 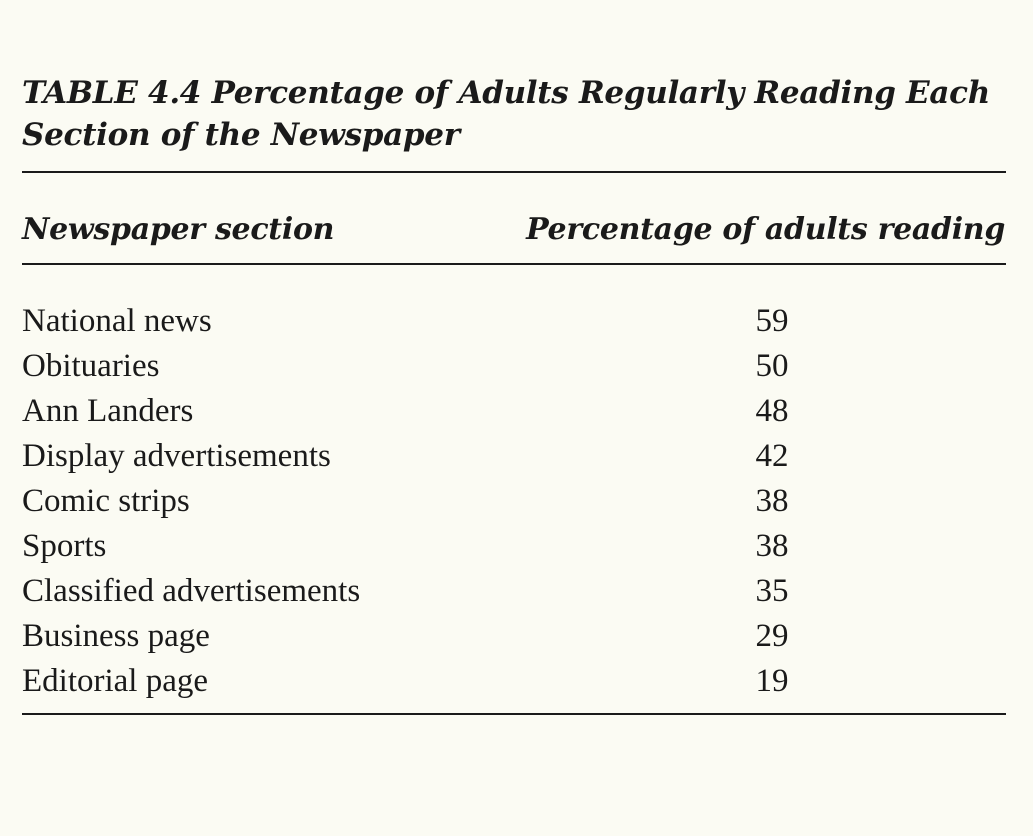 What do you see at coordinates (514, 681) in the screenshot?
I see `table-row: Editorial page 19` at bounding box center [514, 681].